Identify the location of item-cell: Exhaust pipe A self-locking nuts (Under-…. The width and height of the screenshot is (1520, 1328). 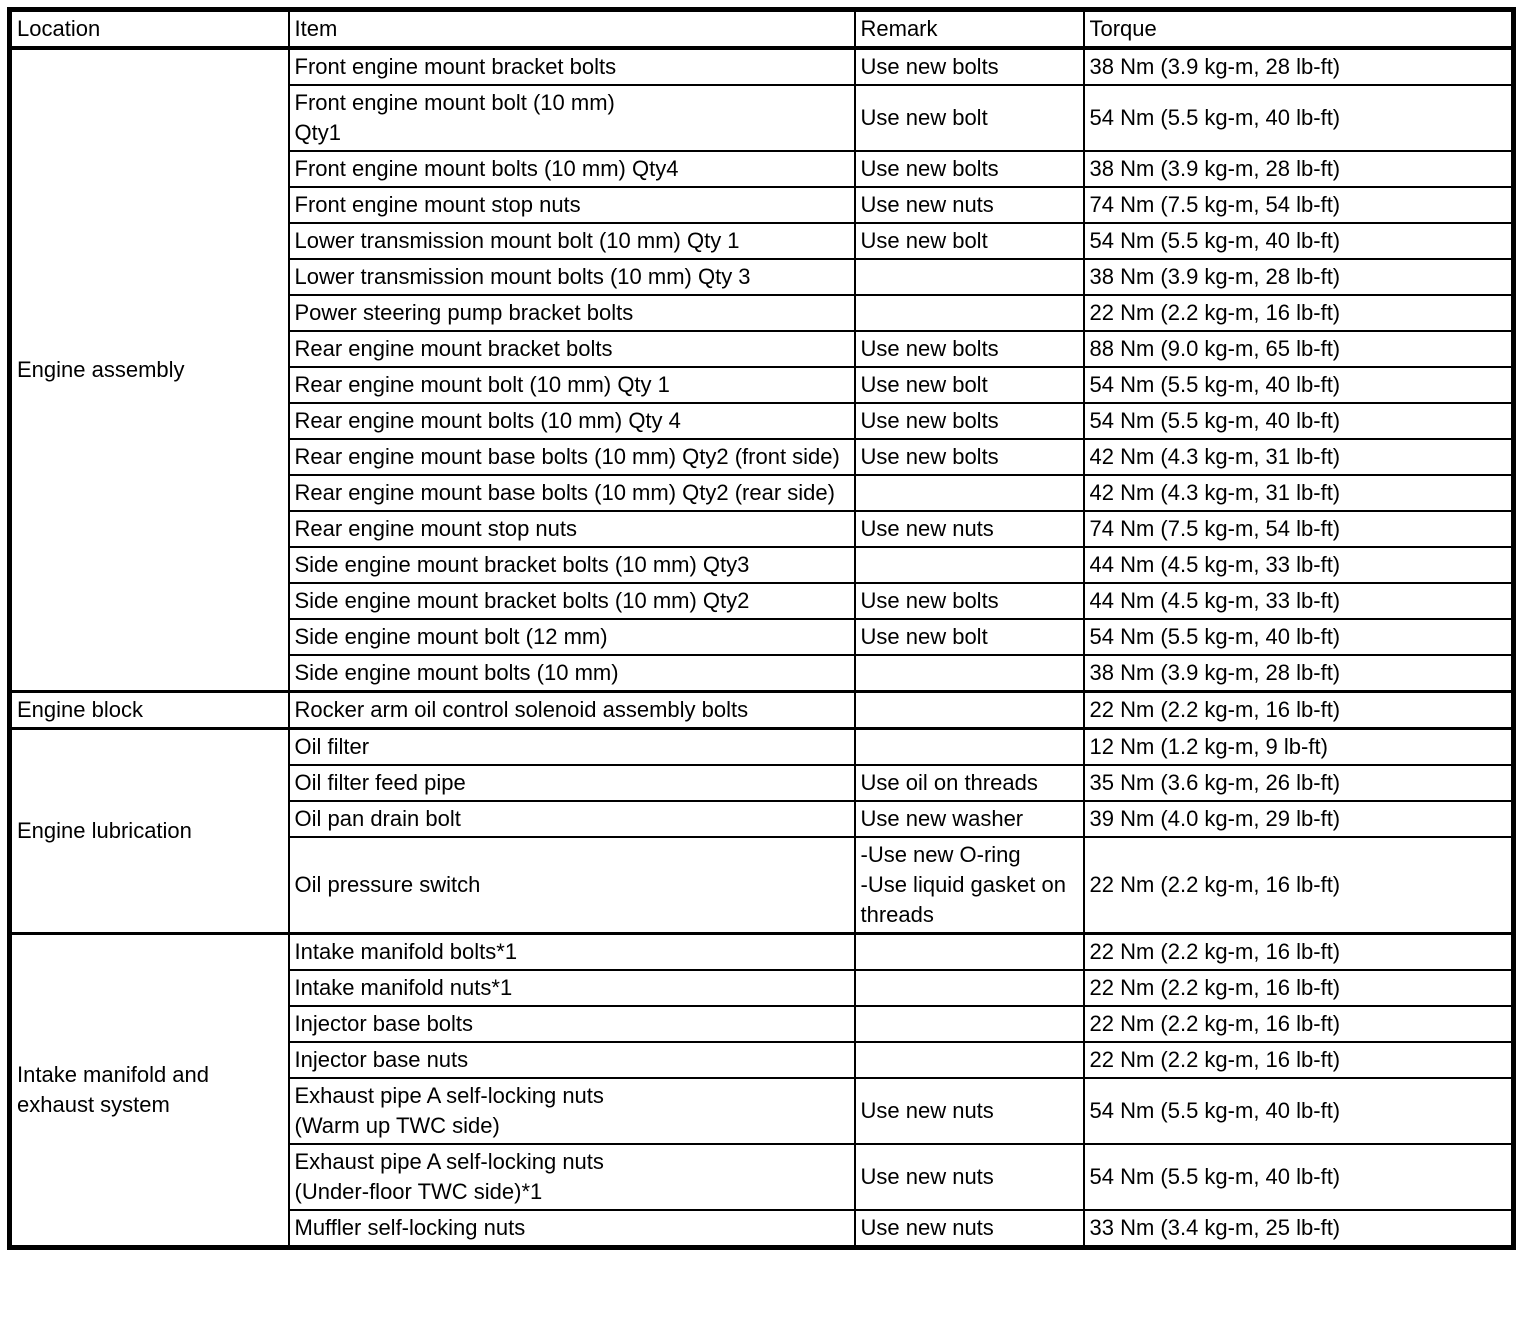
(571, 1177).